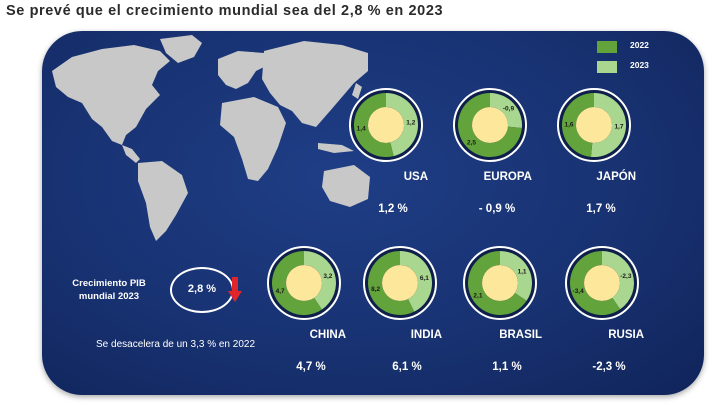  I want to click on slice-2022-japon, so click(578, 125).